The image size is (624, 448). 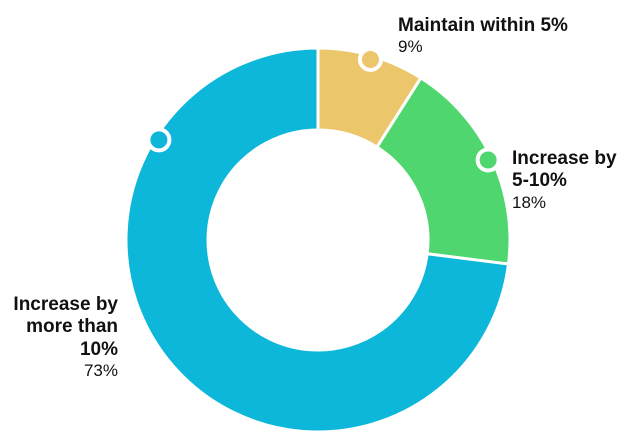 I want to click on slice-label-increase-5-10: Increase by 5-10% 18%, so click(x=564, y=180).